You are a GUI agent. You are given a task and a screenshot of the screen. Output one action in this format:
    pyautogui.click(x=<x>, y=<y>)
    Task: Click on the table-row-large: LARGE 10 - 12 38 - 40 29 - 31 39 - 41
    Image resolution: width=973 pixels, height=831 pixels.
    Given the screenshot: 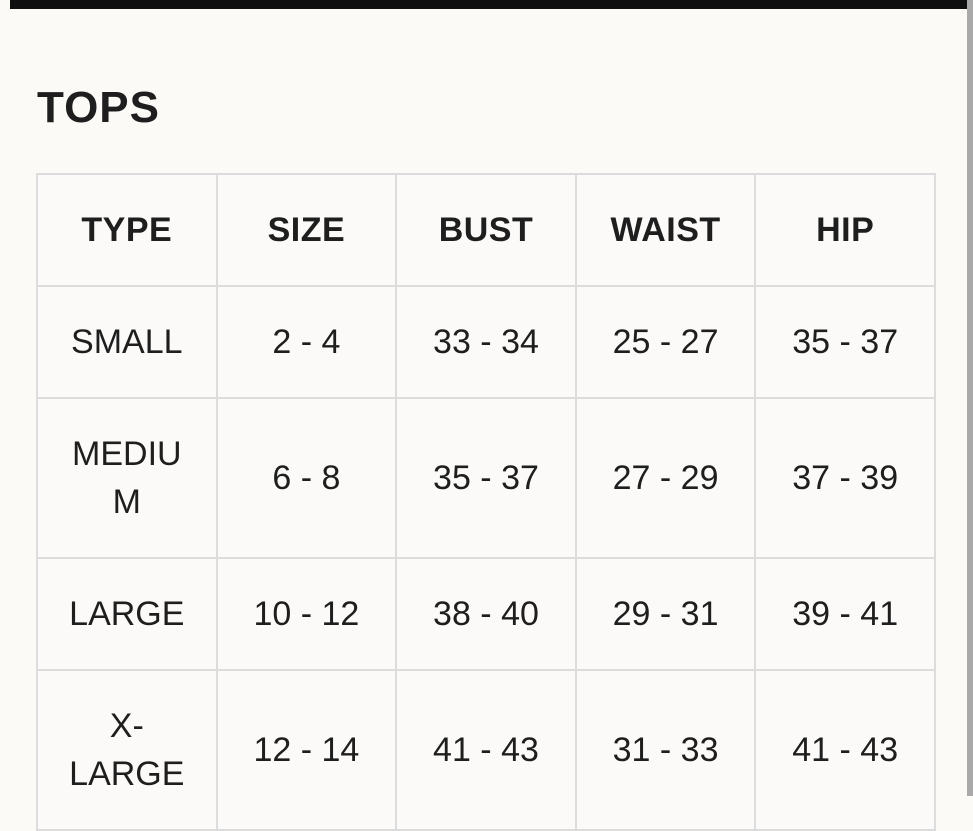 What is the action you would take?
    pyautogui.click(x=486, y=614)
    